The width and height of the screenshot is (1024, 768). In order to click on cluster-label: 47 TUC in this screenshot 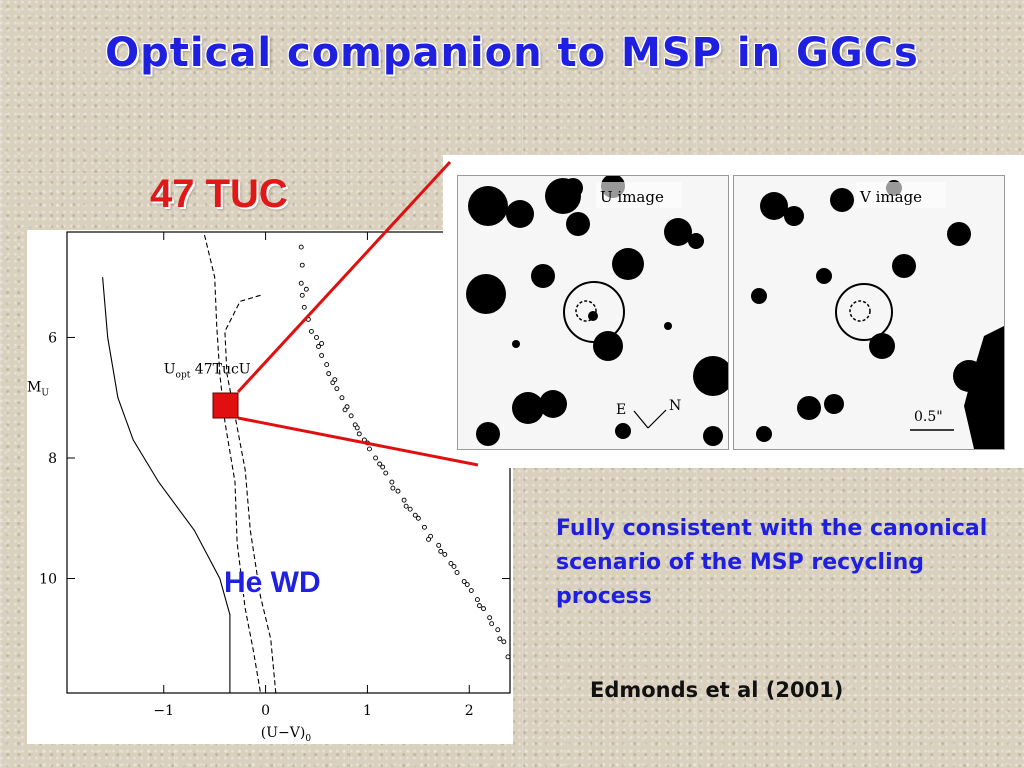, I will do `click(219, 194)`.